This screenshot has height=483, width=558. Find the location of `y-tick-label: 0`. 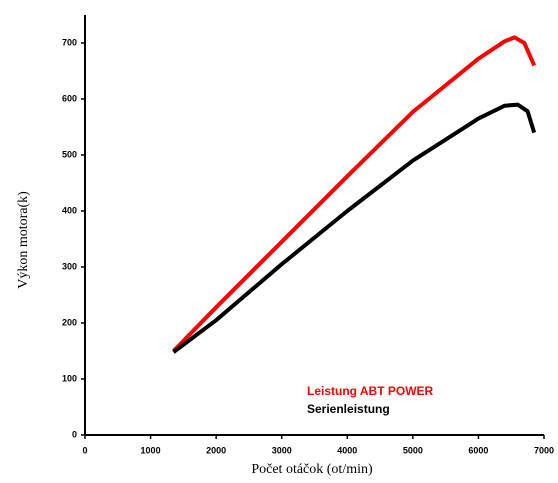

y-tick-label: 0 is located at coordinates (74, 434).